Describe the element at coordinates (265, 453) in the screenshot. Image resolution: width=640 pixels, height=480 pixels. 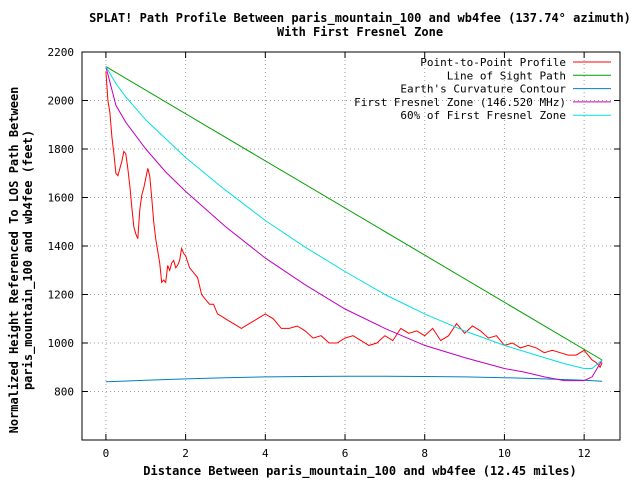
I see `x-tick-label: 4` at that location.